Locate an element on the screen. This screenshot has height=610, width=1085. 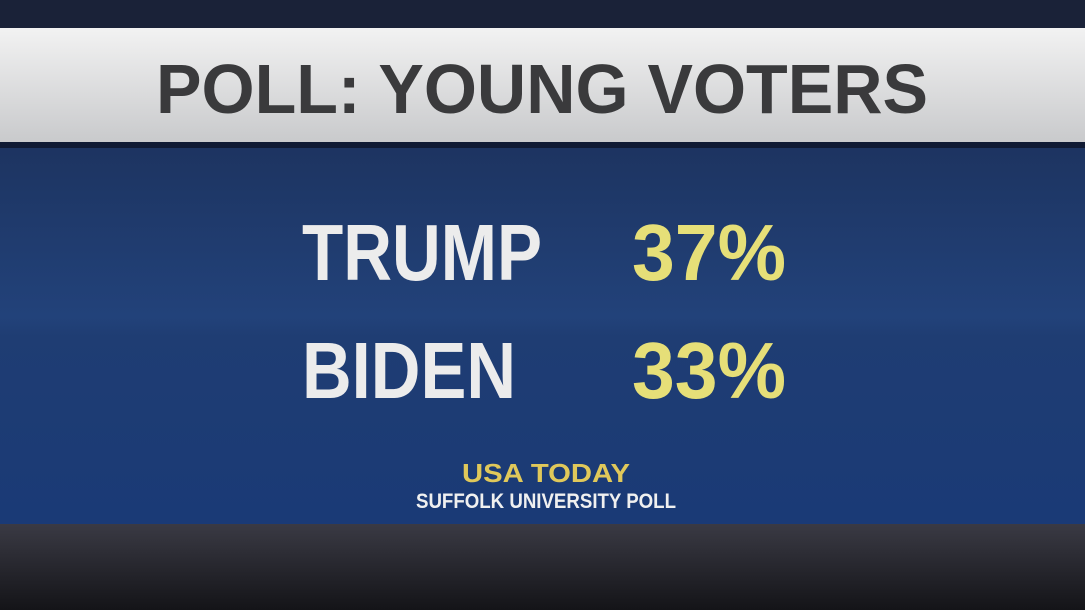
candidate-name: BIDEN is located at coordinates (409, 370).